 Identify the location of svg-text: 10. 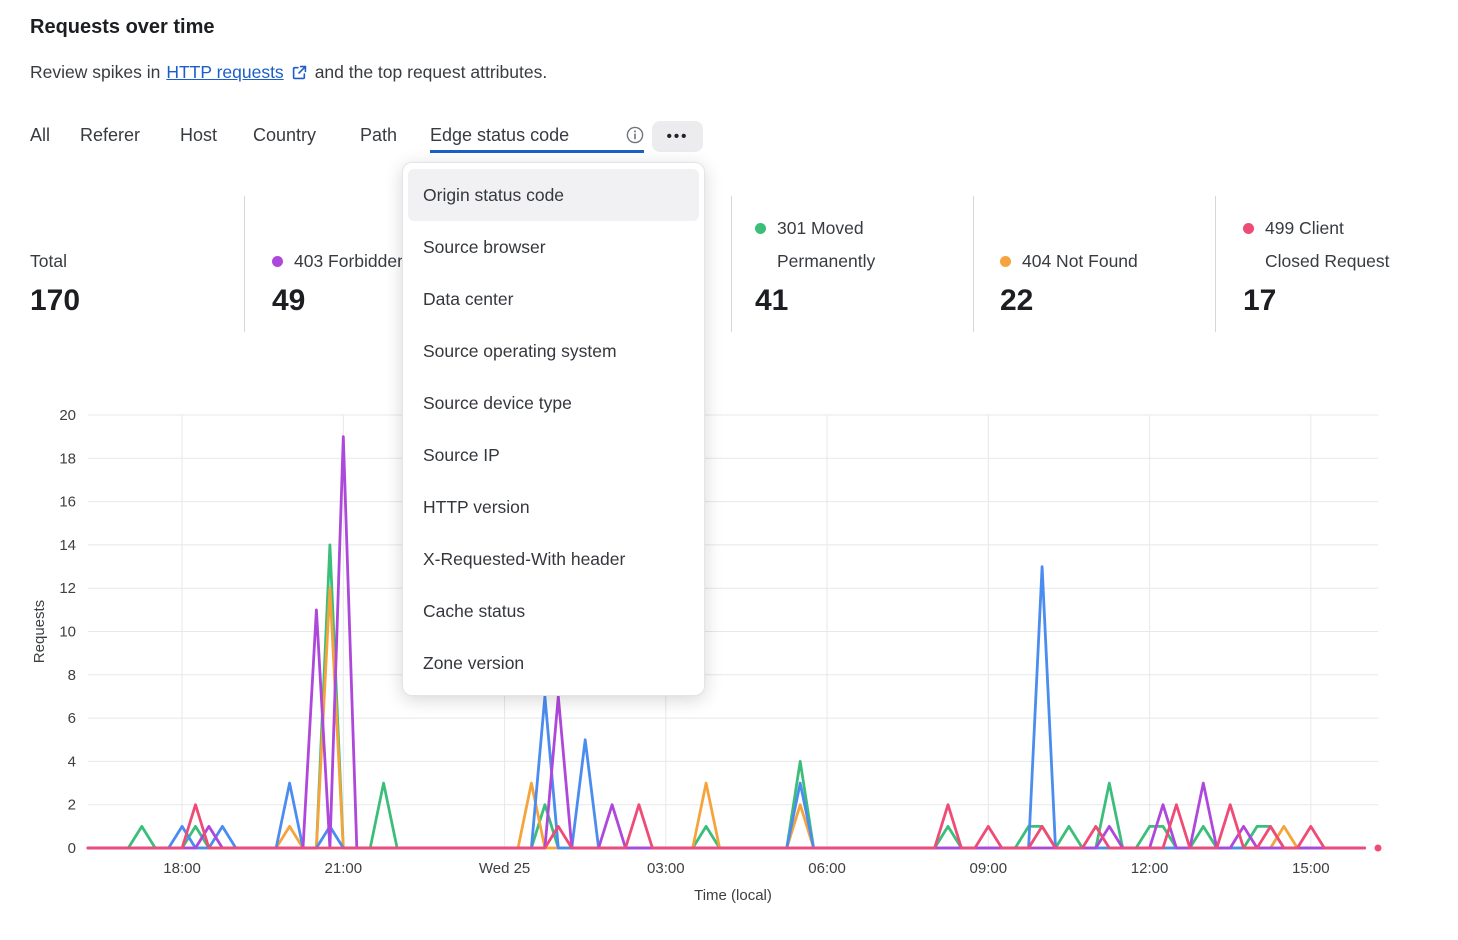
(67, 632).